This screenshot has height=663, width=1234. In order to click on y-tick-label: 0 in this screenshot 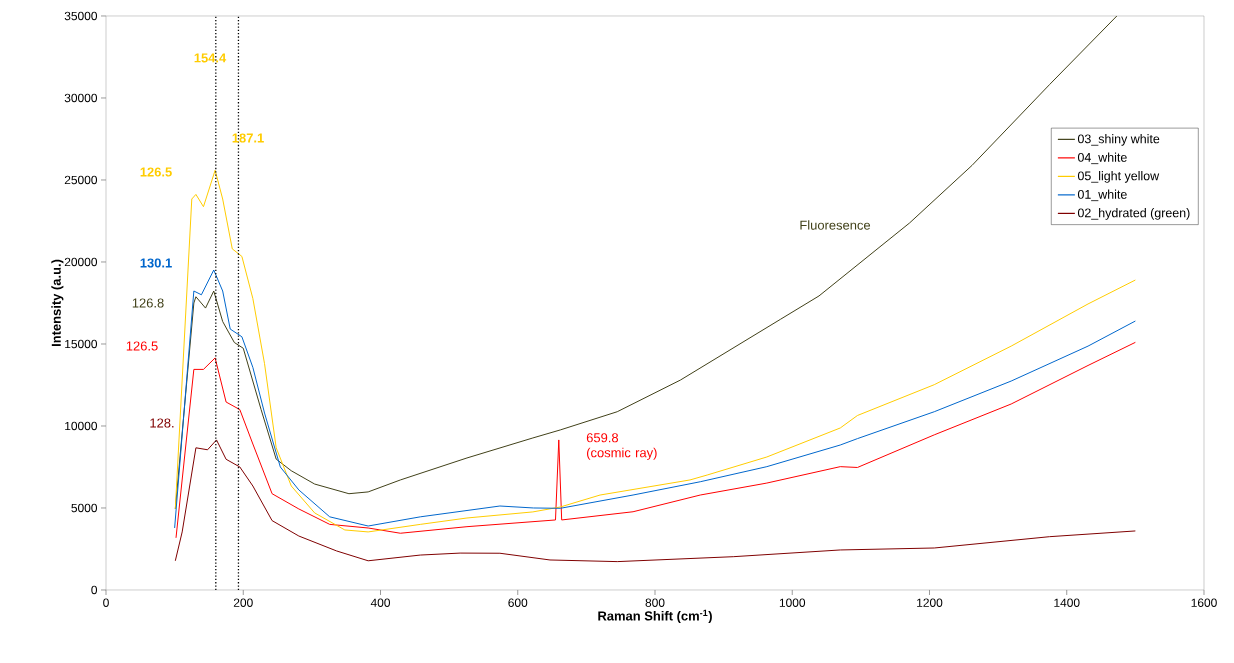, I will do `click(94, 590)`.